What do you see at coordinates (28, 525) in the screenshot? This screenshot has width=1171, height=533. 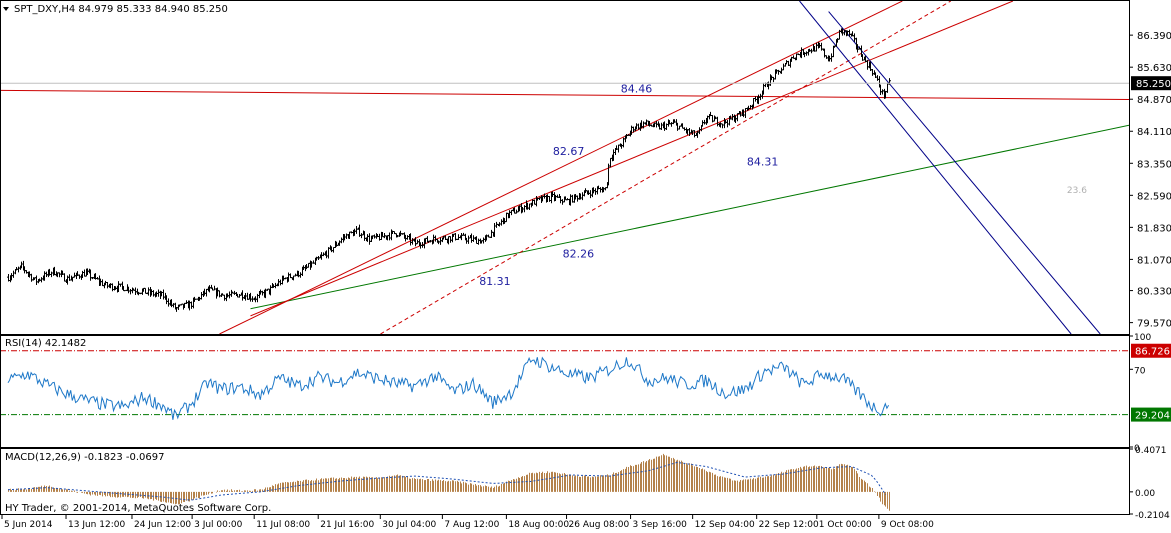 I see `time-tick-label: 5 Jun 2014` at bounding box center [28, 525].